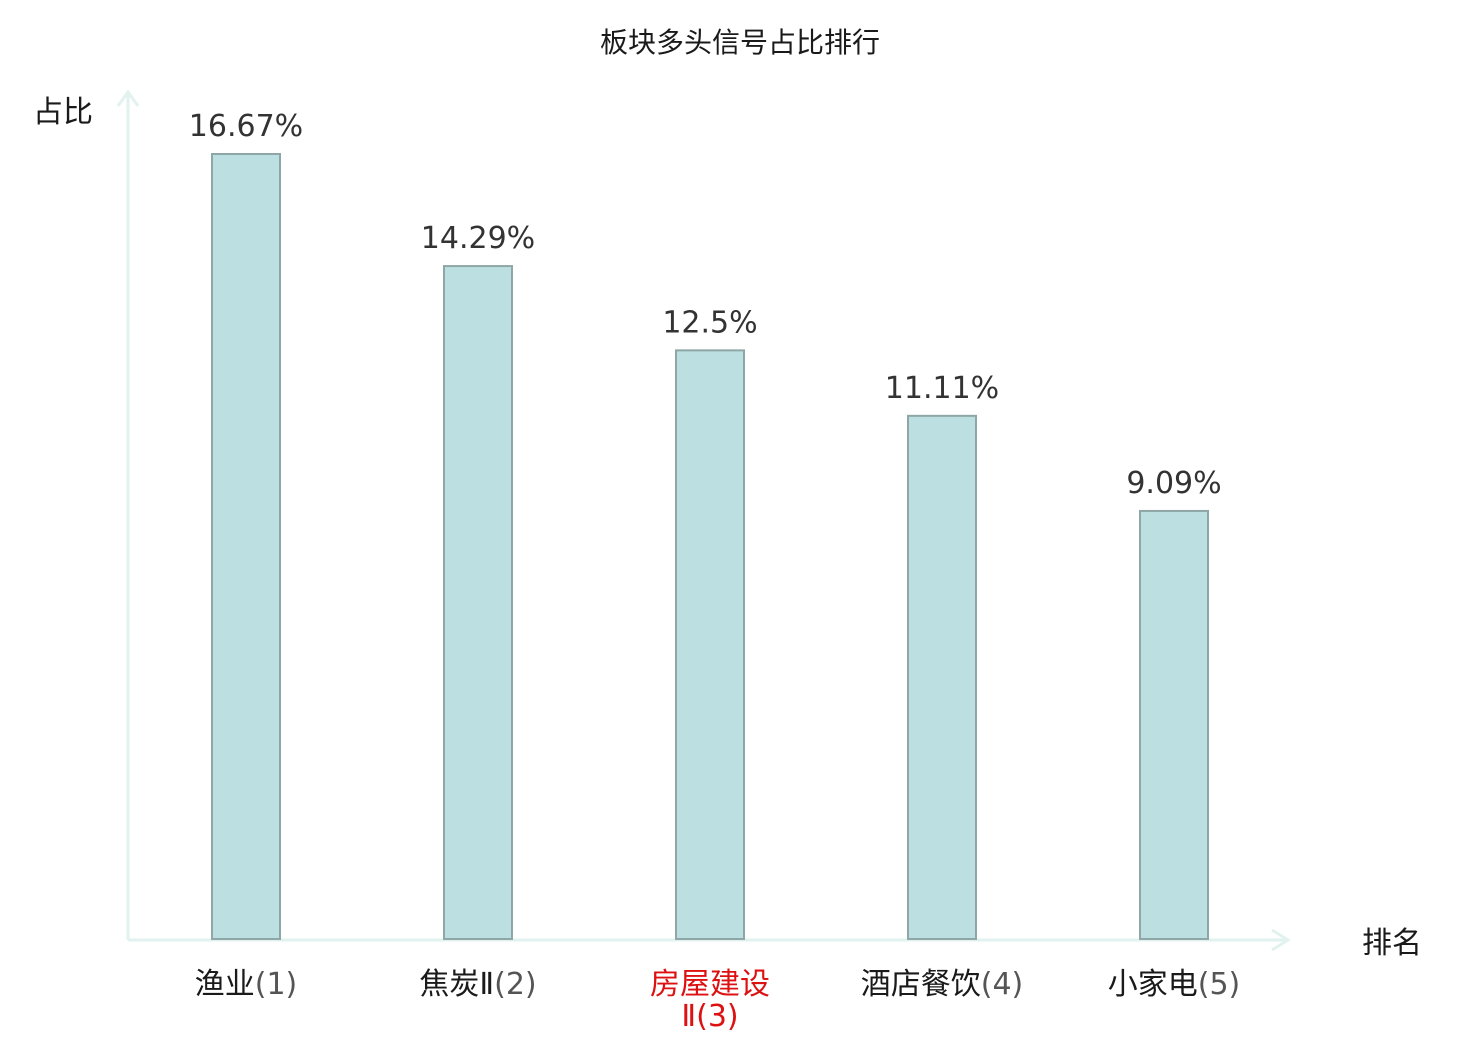 This screenshot has height=1040, width=1480. I want to click on category-label-5: 小家电(5), so click(1174, 984).